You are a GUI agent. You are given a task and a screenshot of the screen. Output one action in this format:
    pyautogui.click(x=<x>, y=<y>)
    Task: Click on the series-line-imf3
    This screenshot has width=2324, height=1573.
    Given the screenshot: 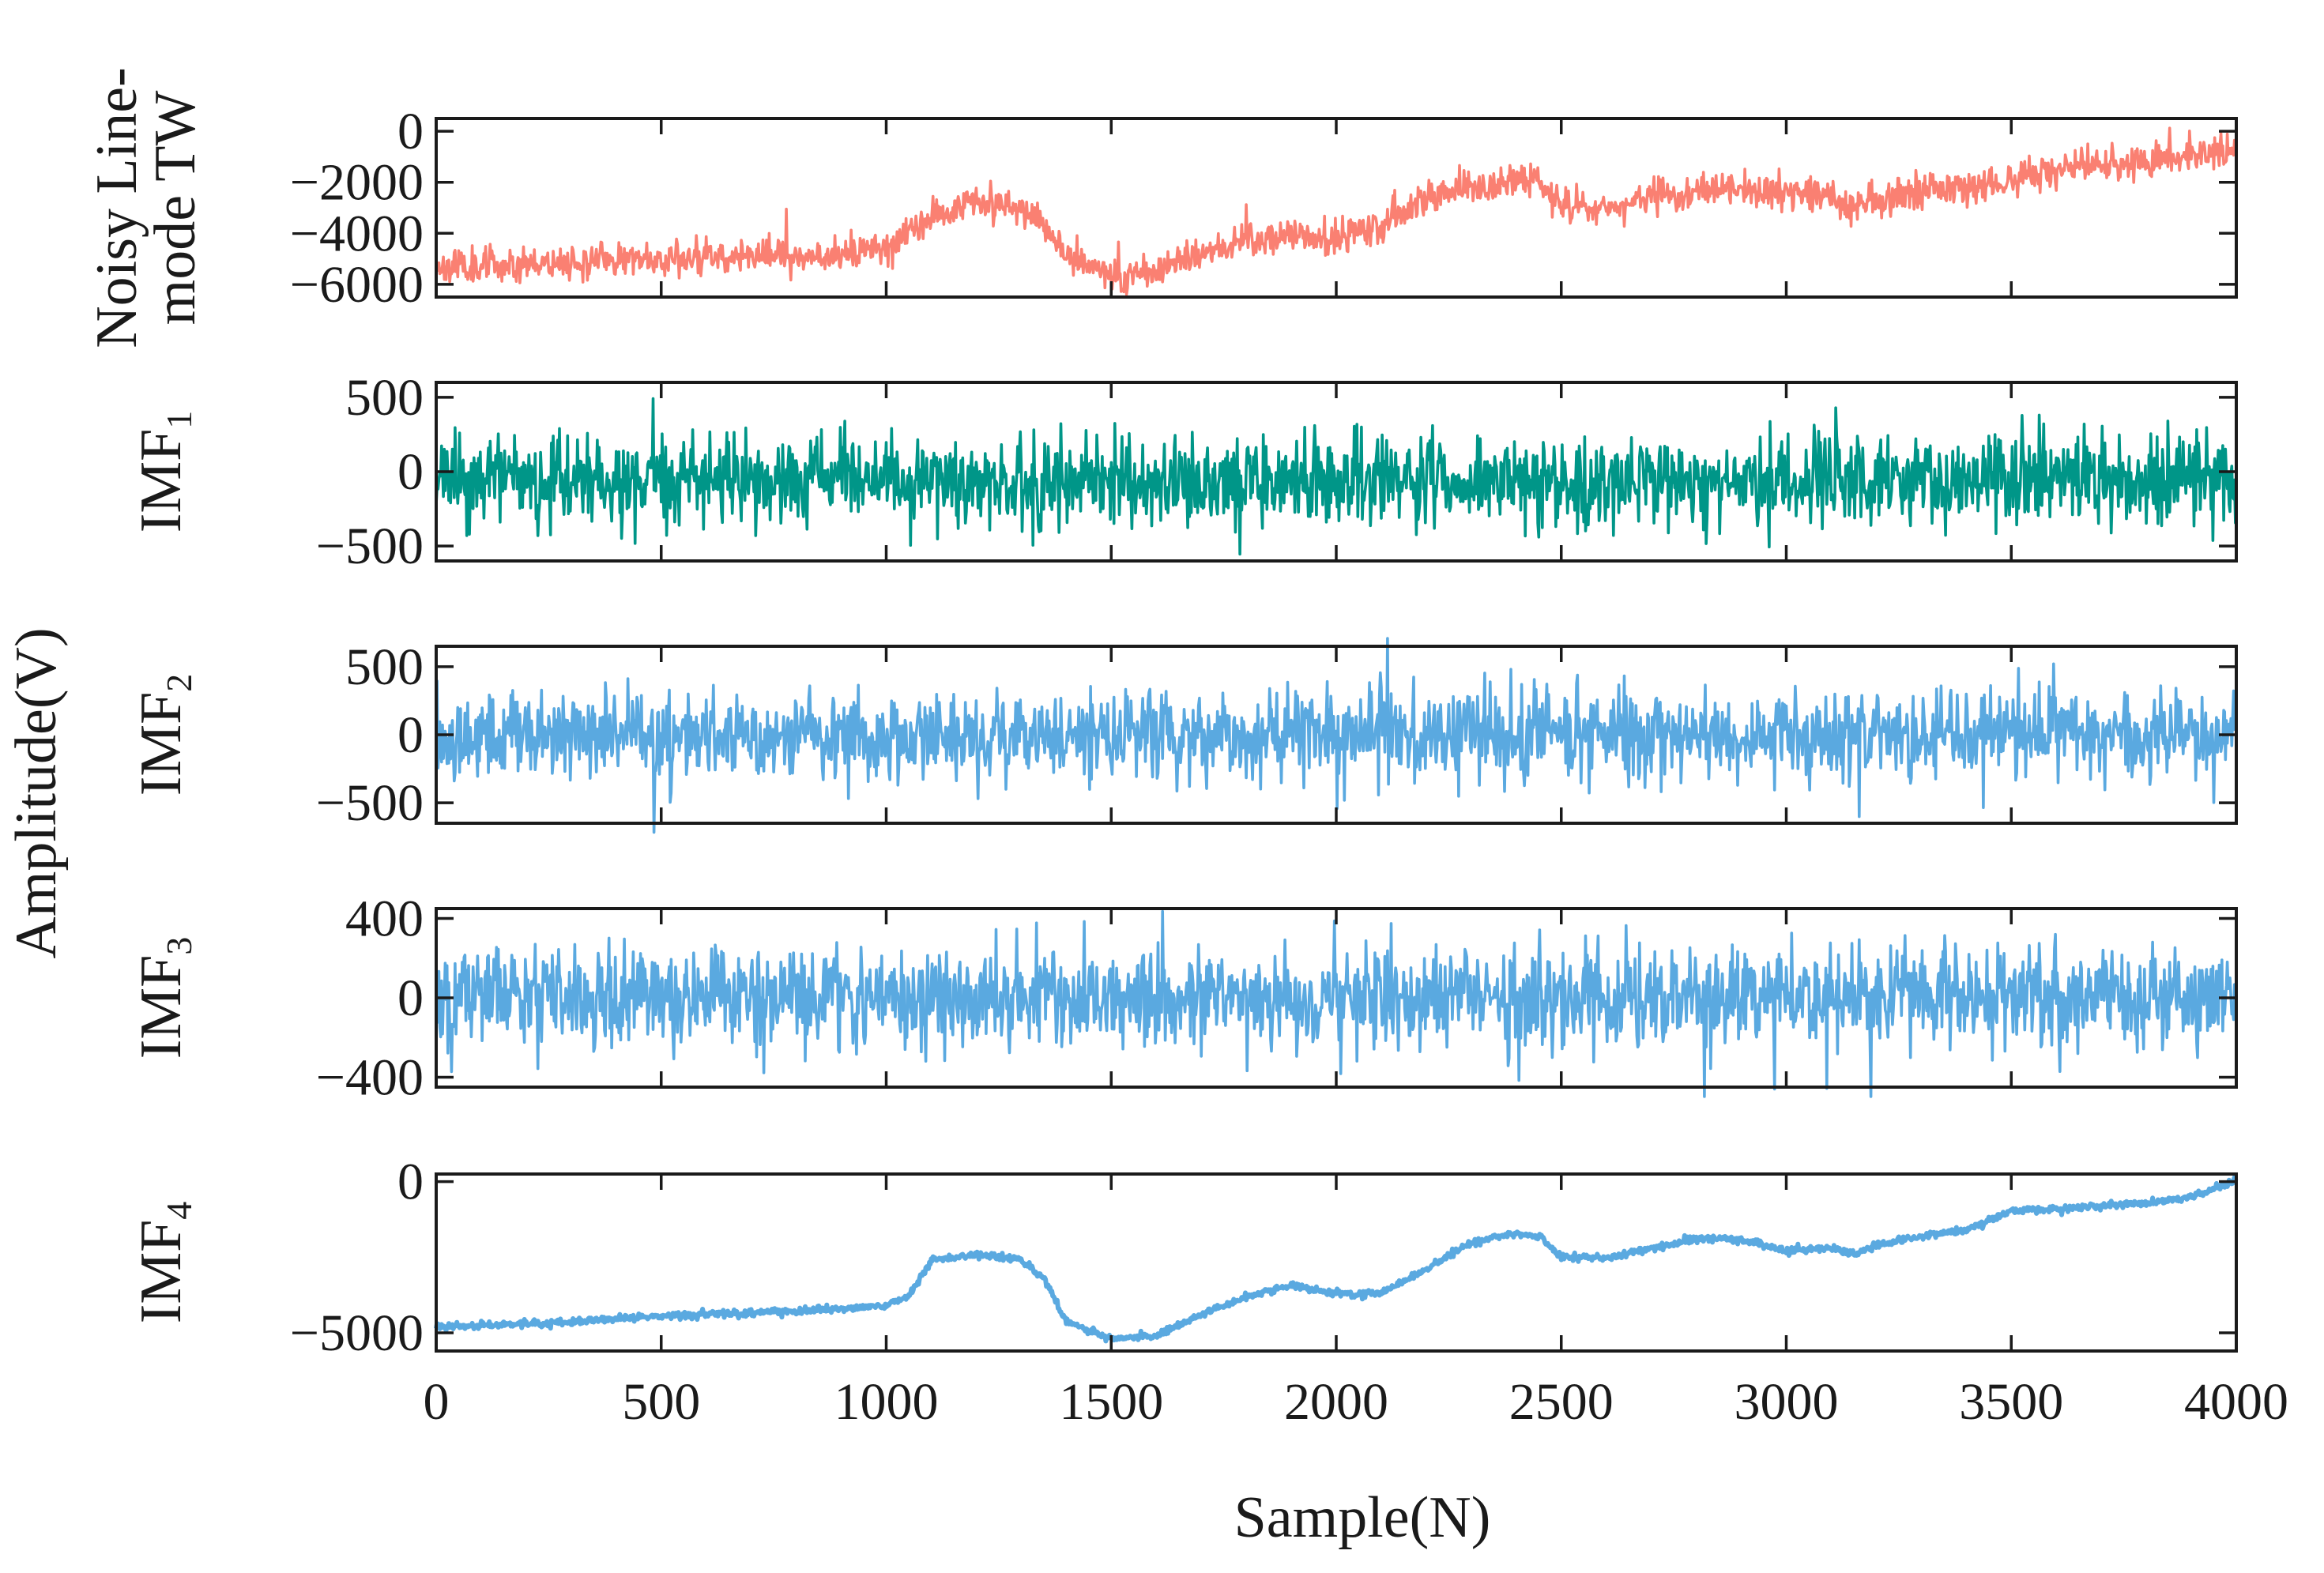 What is the action you would take?
    pyautogui.click(x=1337, y=1004)
    